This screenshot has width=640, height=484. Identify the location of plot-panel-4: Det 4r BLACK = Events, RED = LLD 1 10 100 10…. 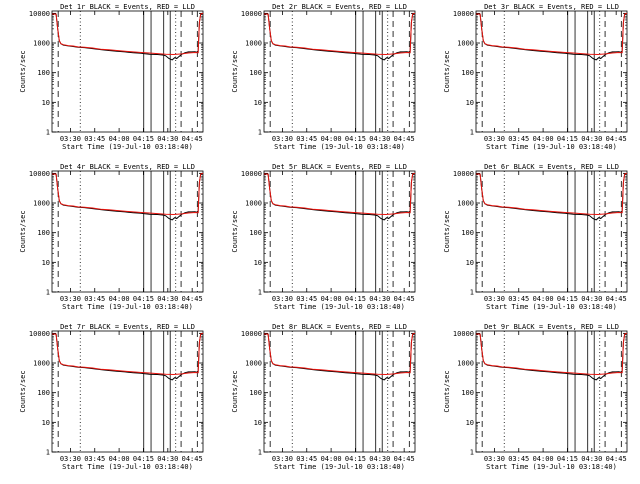
(111, 237).